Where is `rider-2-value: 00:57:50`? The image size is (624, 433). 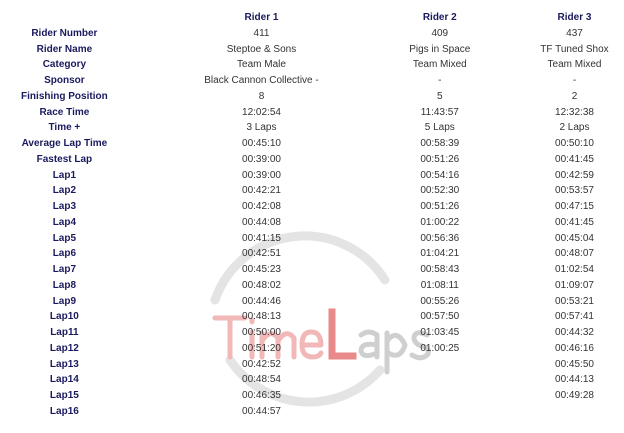
rider-2-value: 00:57:50 is located at coordinates (440, 317).